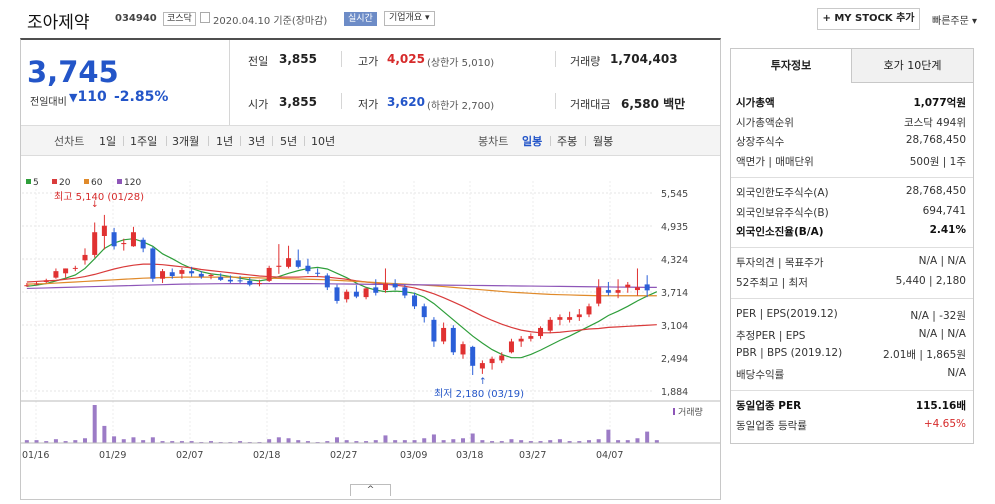  What do you see at coordinates (479, 394) in the screenshot?
I see `low-annotation: 최저 2,180 (03/19)` at bounding box center [479, 394].